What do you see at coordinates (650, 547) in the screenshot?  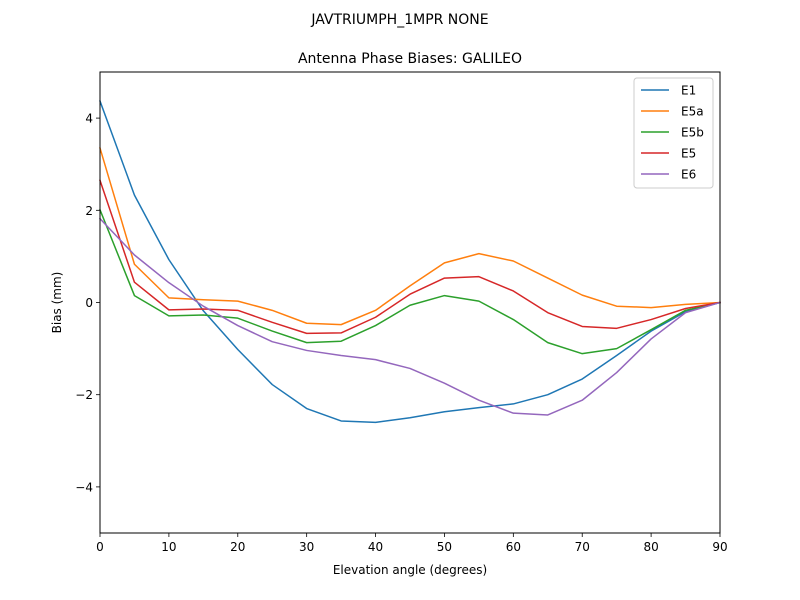 I see `x-tick-label: 80` at bounding box center [650, 547].